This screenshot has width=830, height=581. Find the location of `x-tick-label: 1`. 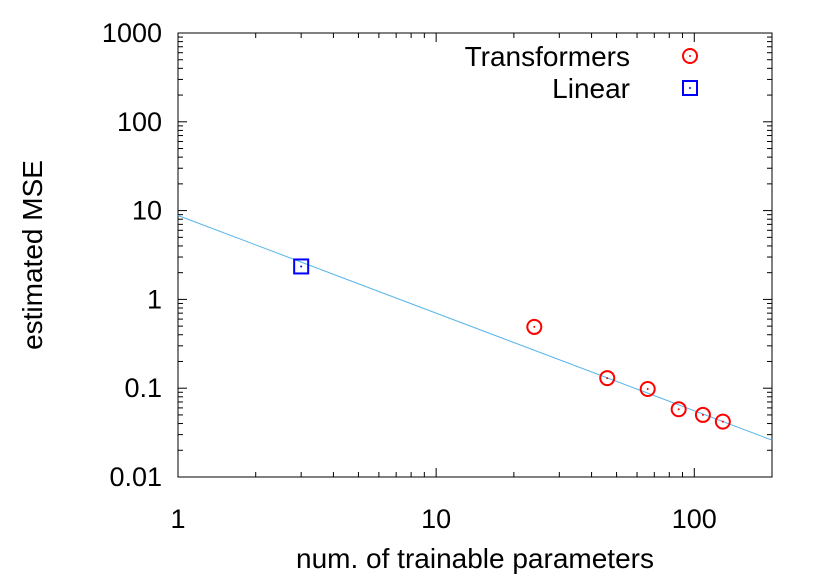

x-tick-label: 1 is located at coordinates (177, 519).